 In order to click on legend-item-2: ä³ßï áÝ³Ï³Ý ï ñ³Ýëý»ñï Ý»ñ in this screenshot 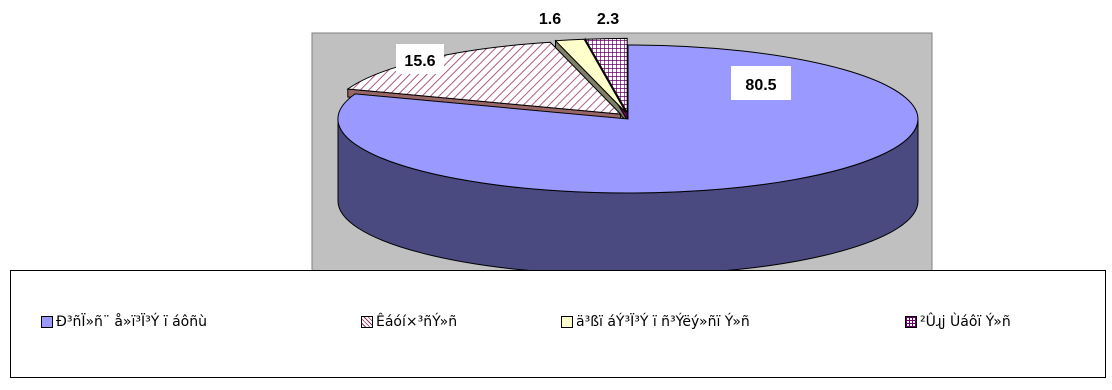, I will do `click(655, 322)`.